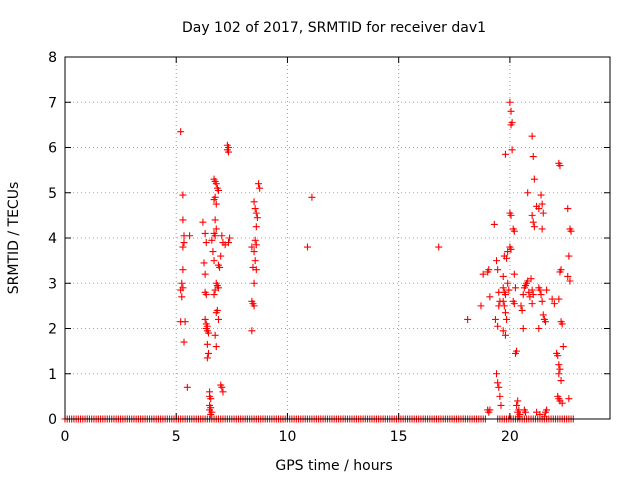 This screenshot has width=640, height=480. I want to click on y-tick-label: 5, so click(52, 194).